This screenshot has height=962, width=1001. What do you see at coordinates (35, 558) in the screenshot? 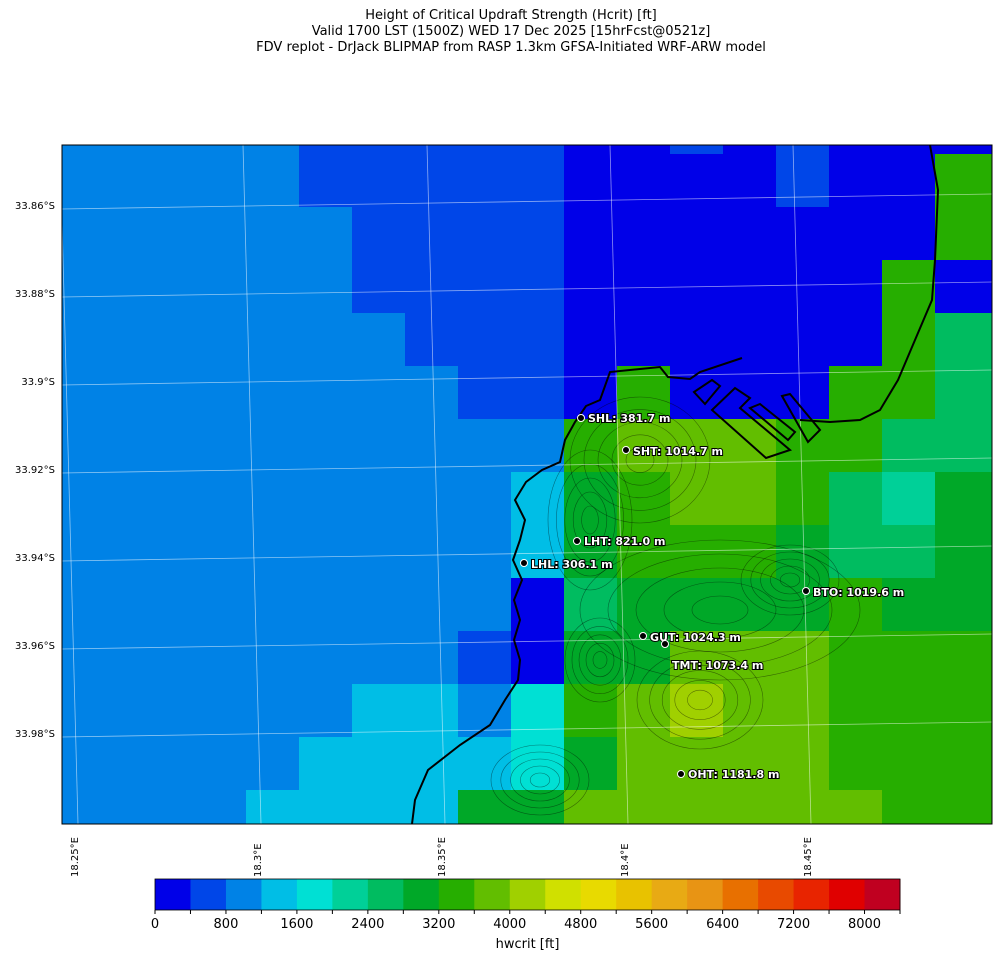
I see `latitude-label: 33.94°S` at bounding box center [35, 558].